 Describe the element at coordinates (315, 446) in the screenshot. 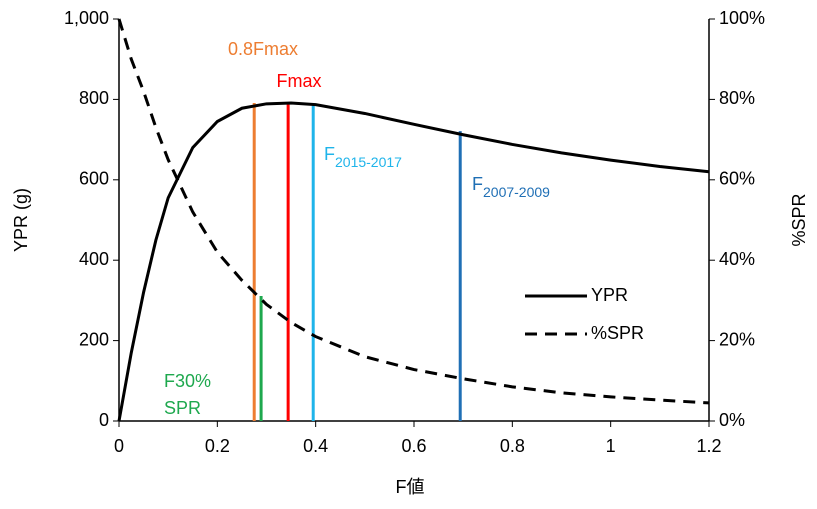

I see `x-tick-label: 0.4` at that location.